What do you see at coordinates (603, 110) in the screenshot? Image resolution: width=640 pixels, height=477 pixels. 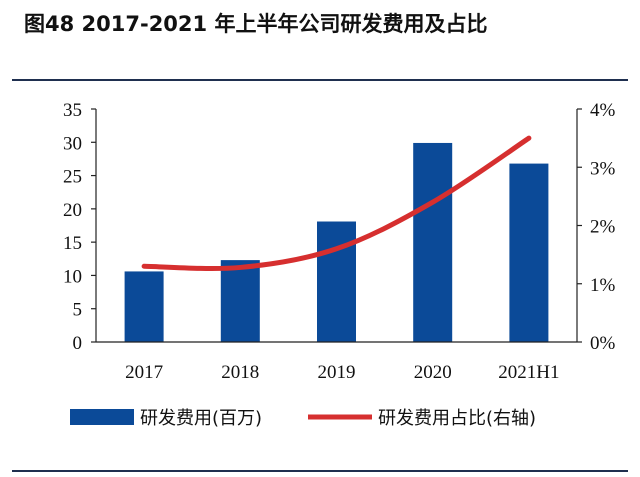 I see `right-tick-label: 4%` at bounding box center [603, 110].